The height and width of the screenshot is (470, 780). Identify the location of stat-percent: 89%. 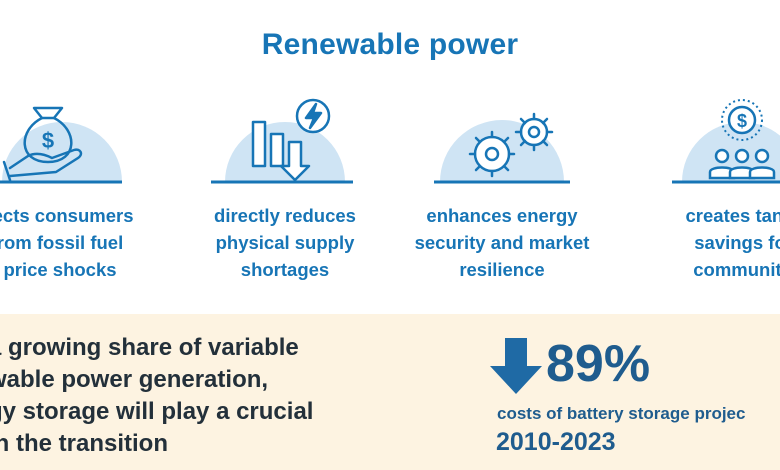
(598, 364).